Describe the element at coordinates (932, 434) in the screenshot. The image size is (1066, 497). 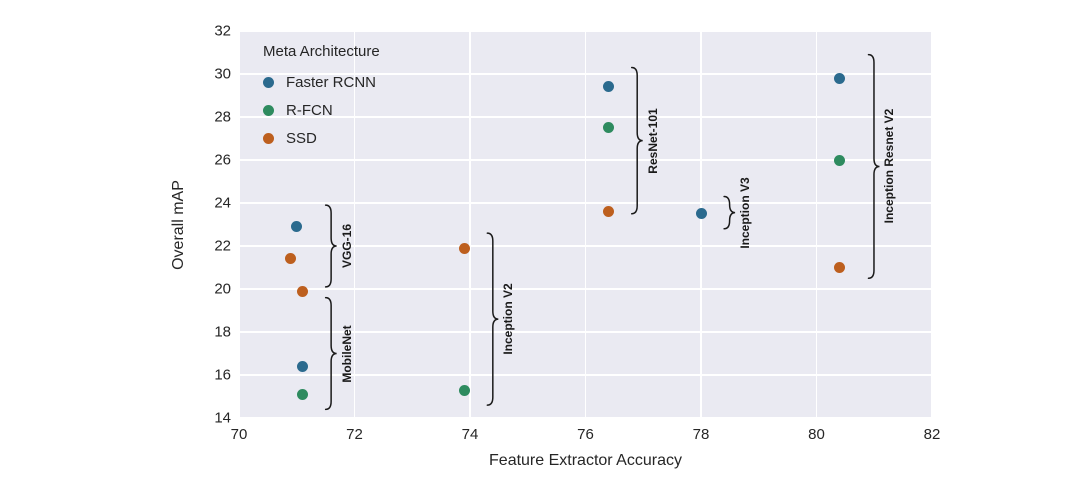
I see `x-tick-label: 82` at that location.